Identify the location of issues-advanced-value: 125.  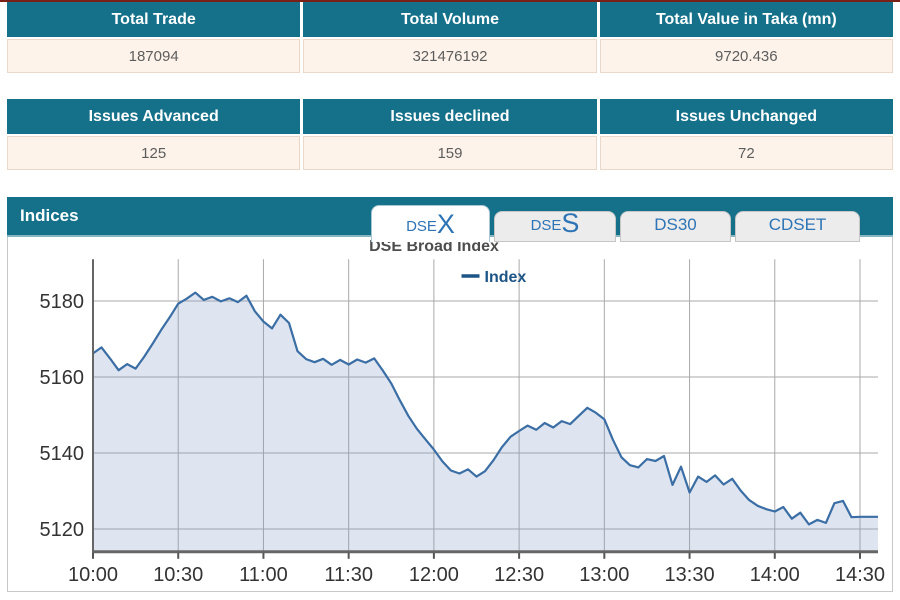
(154, 153).